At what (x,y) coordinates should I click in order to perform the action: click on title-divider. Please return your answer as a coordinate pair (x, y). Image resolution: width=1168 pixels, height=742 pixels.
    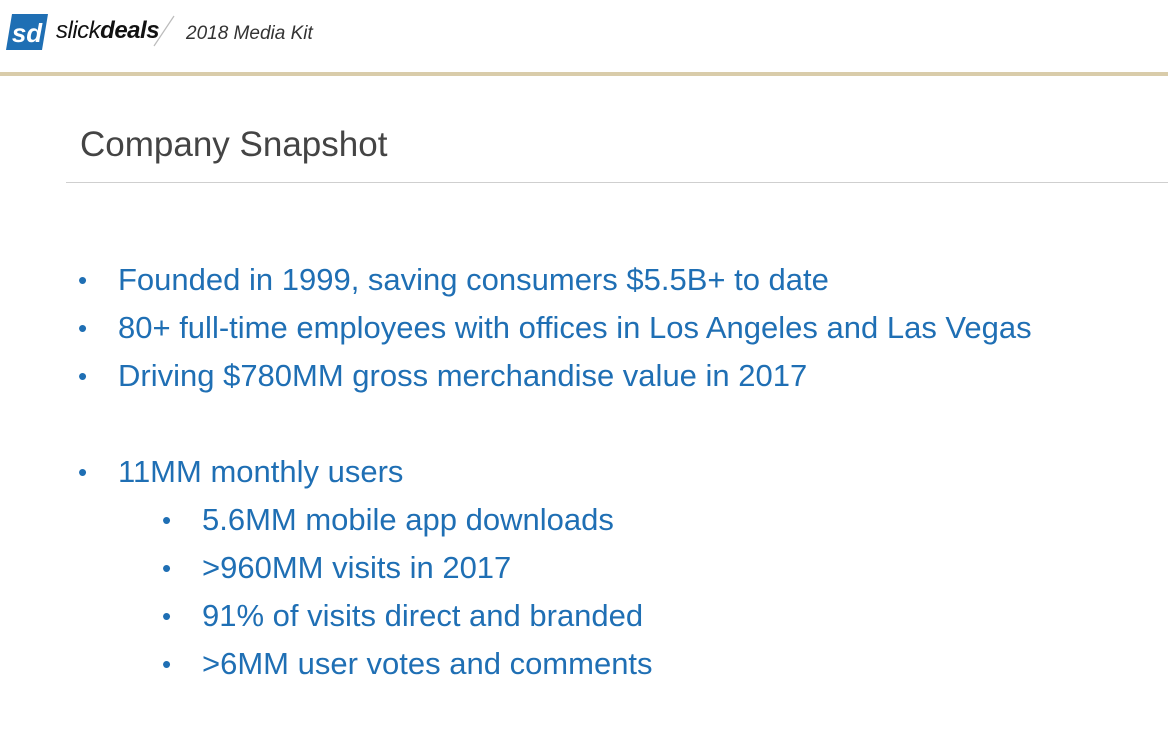
    Looking at the image, I should click on (617, 182).